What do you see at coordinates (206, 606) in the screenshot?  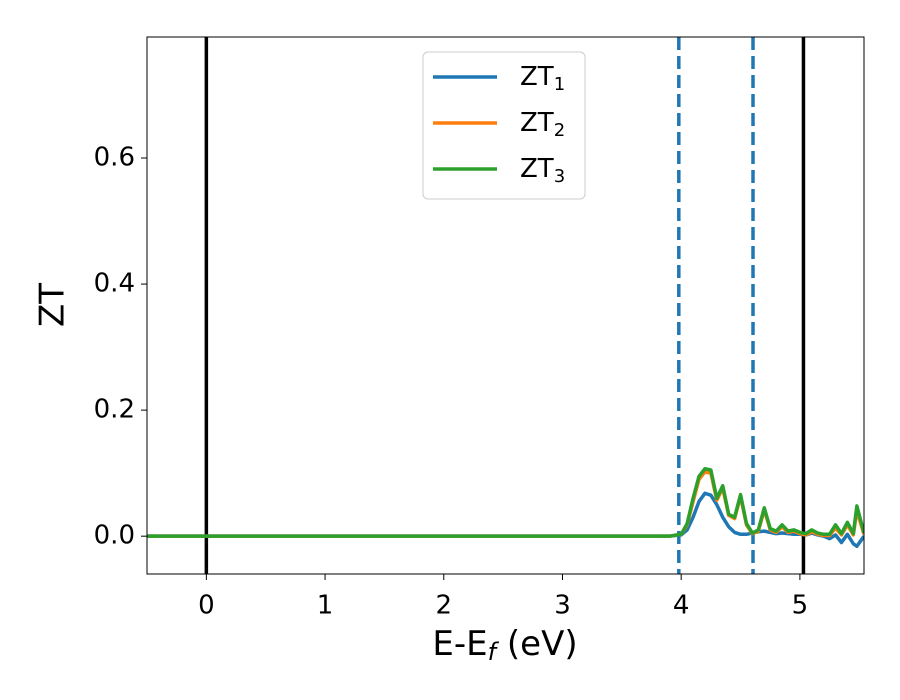 I see `x-tick-label: 0` at bounding box center [206, 606].